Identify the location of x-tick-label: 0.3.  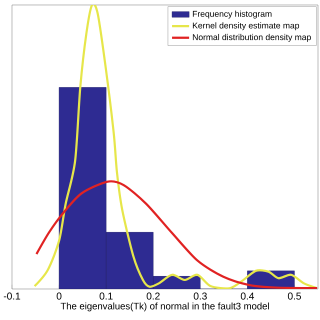
(200, 296).